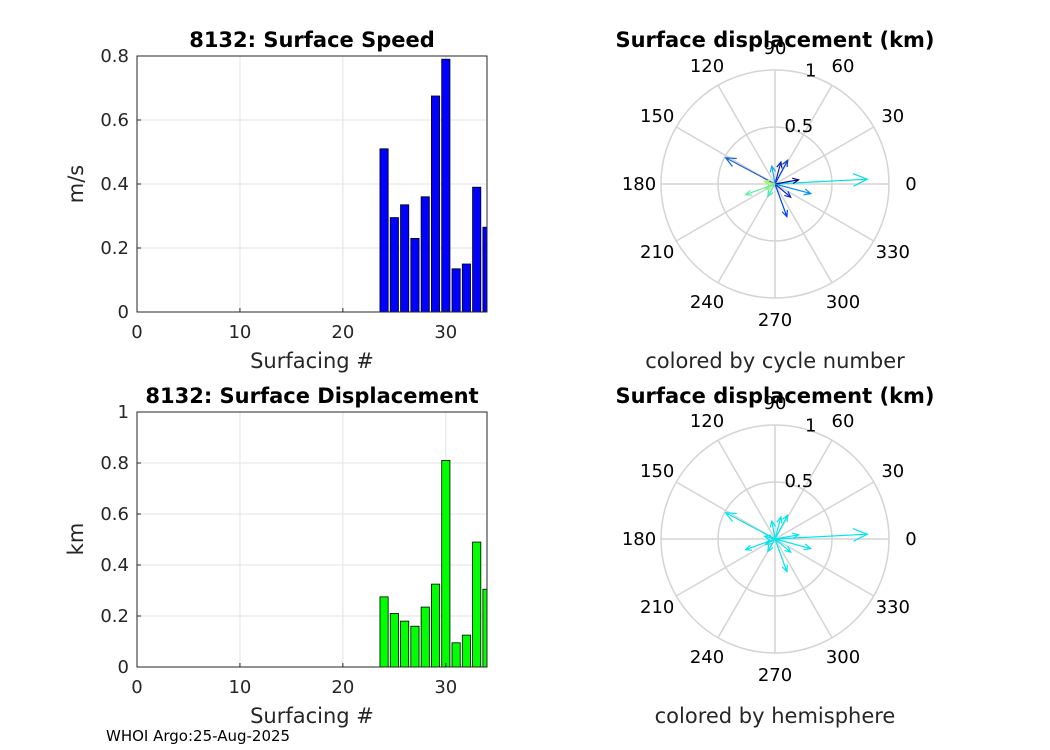  What do you see at coordinates (114, 120) in the screenshot?
I see `y-tick-label: 0.6` at bounding box center [114, 120].